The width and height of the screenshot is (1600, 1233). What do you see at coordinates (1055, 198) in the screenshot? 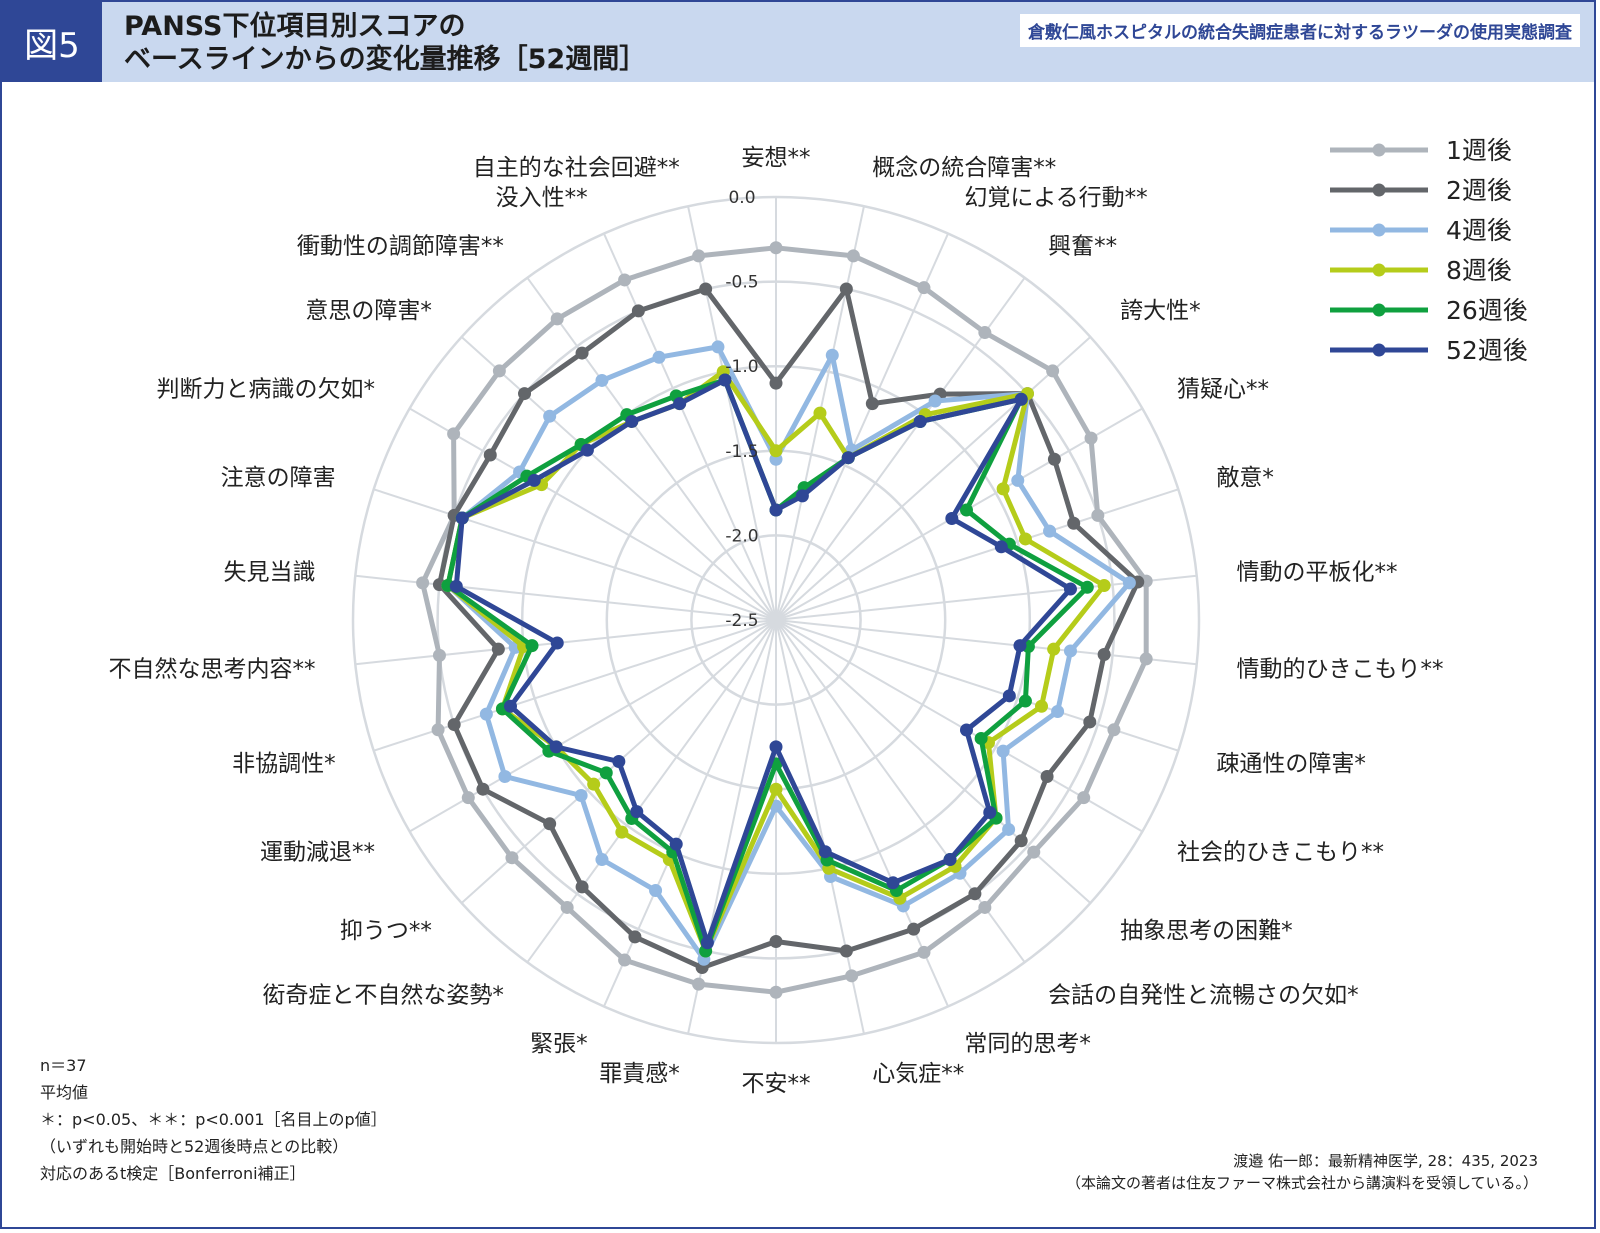
I see `category-label: 幻覚による行動**` at bounding box center [1055, 198].